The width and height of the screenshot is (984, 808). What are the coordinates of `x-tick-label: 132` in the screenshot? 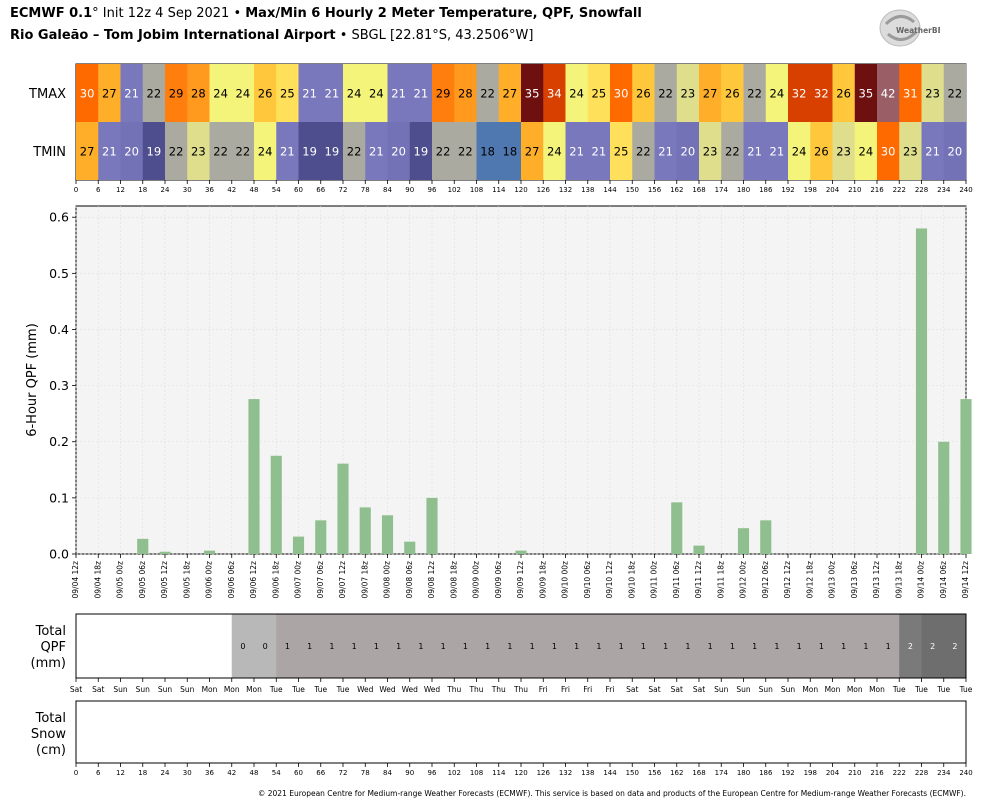 It's located at (565, 773).